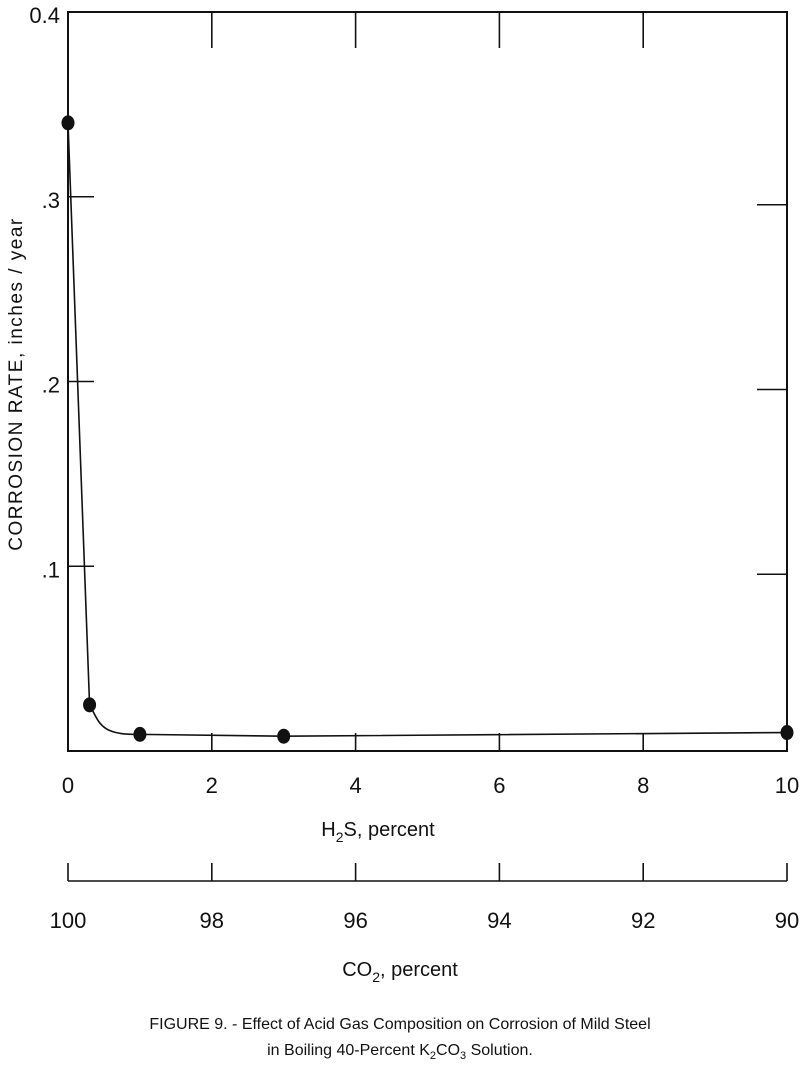 This screenshot has width=800, height=1069. Describe the element at coordinates (499, 785) in the screenshot. I see `x-tick-label-6: 6` at that location.